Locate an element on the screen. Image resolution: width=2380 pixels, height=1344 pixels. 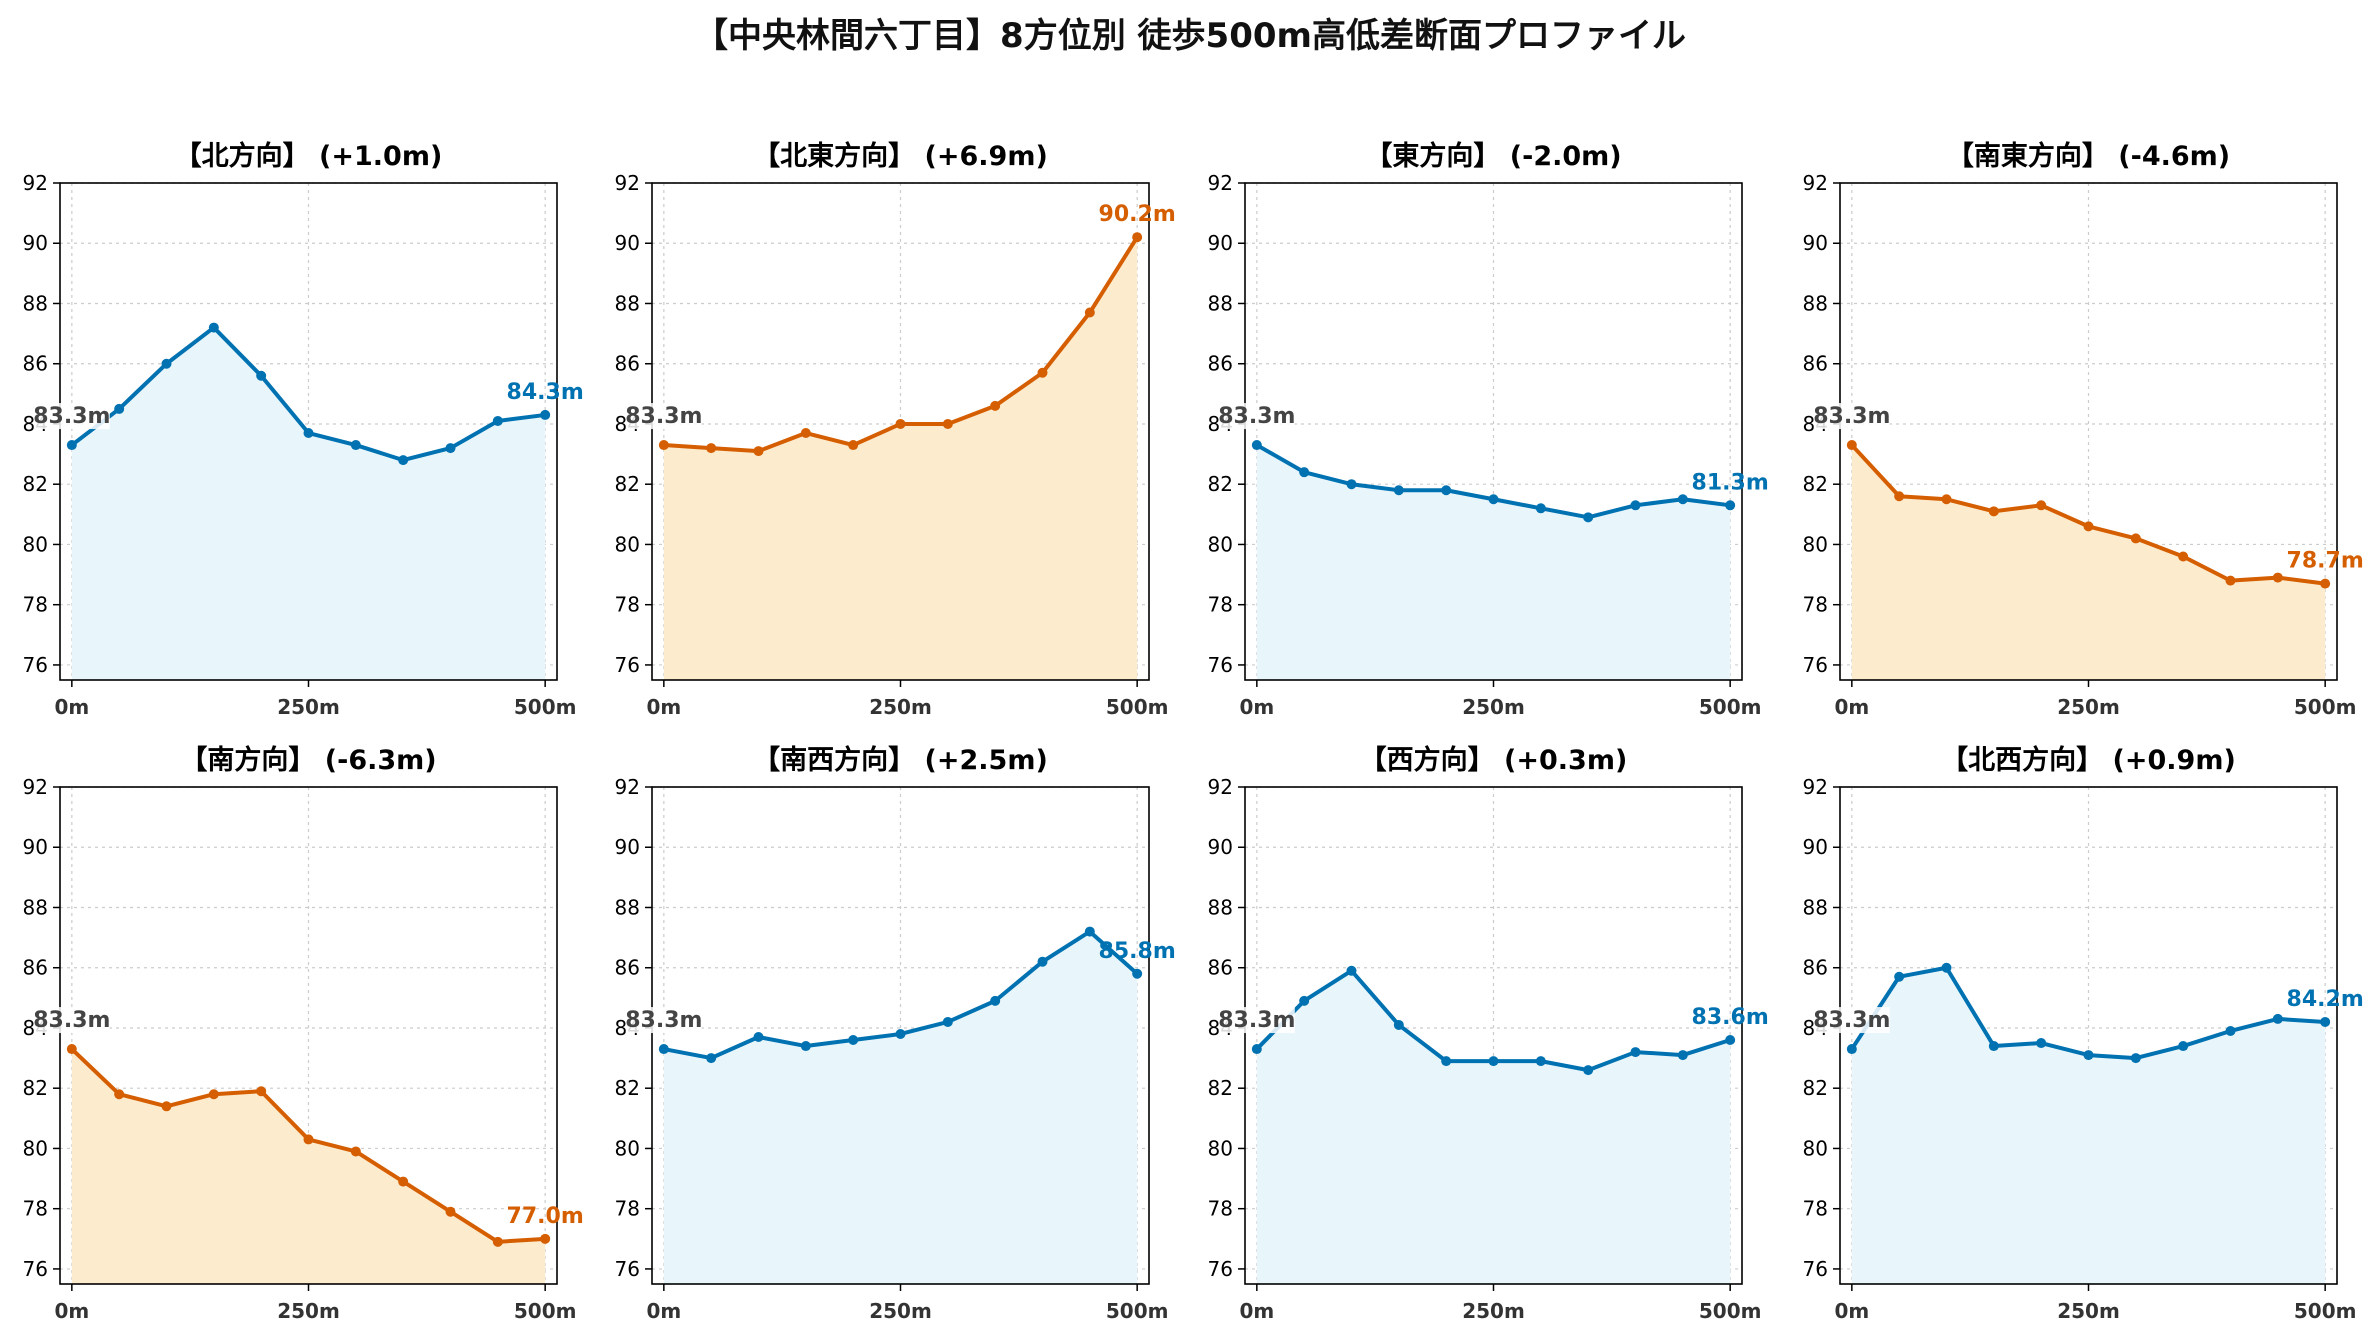
xtick-label: 0m is located at coordinates (663, 707).